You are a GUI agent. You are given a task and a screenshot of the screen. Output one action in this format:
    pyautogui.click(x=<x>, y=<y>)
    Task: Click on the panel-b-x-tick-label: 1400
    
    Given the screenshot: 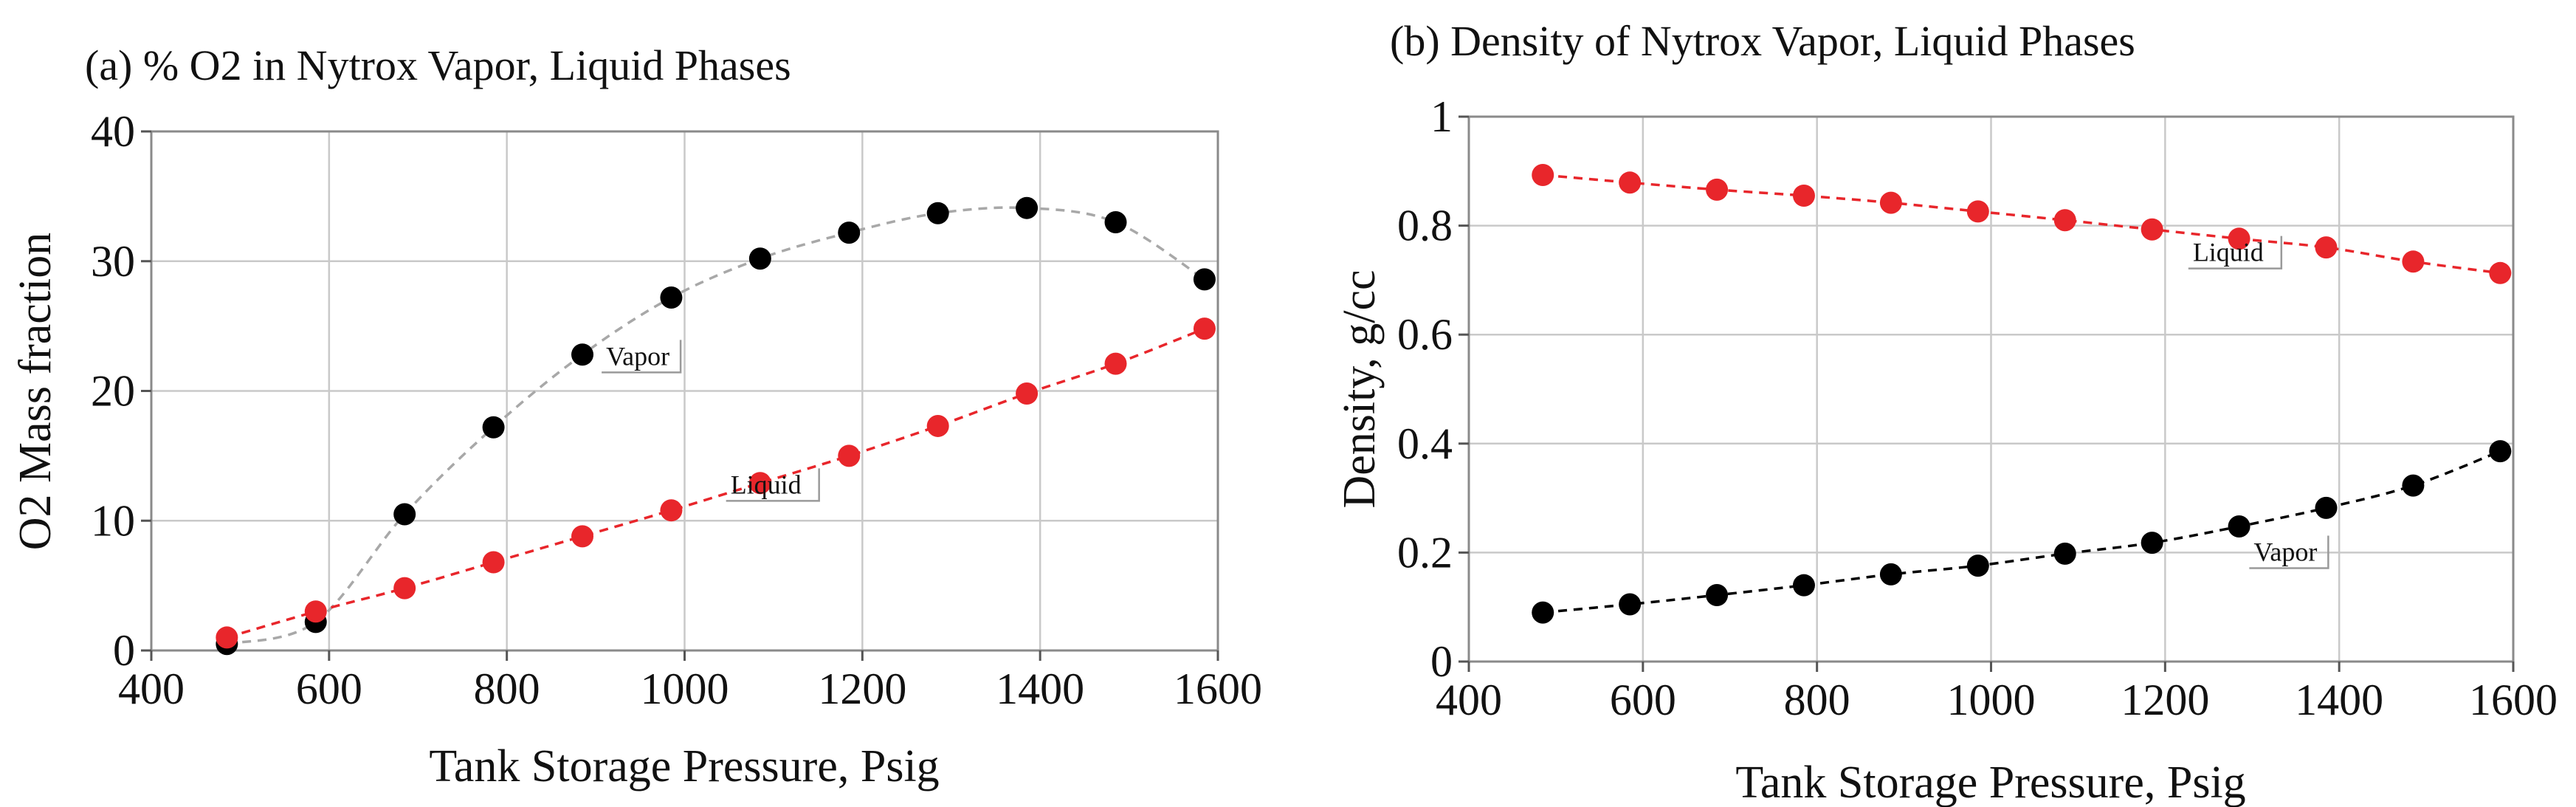 What is the action you would take?
    pyautogui.click(x=2339, y=700)
    